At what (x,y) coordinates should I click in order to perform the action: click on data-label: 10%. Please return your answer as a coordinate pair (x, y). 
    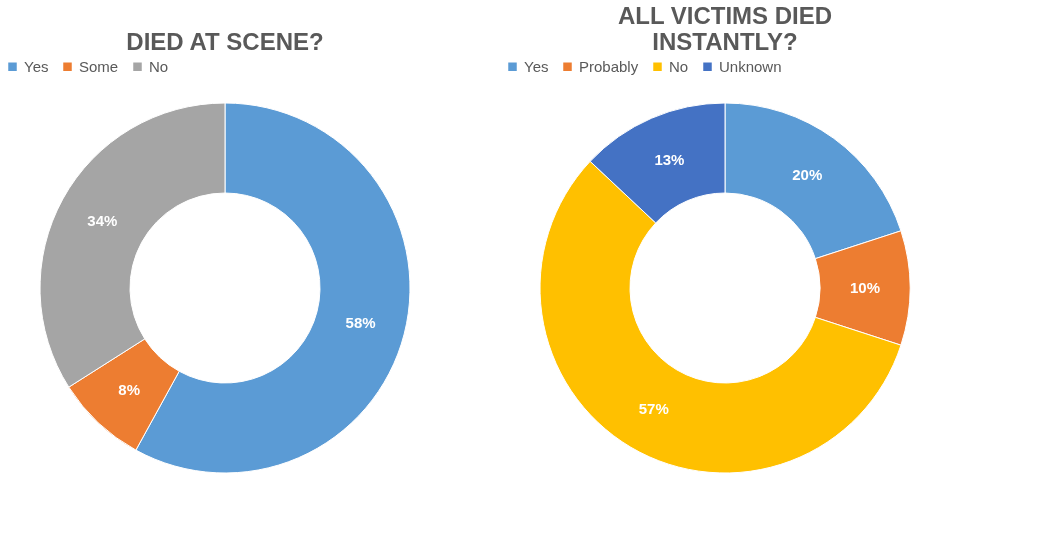
    Looking at the image, I should click on (865, 287).